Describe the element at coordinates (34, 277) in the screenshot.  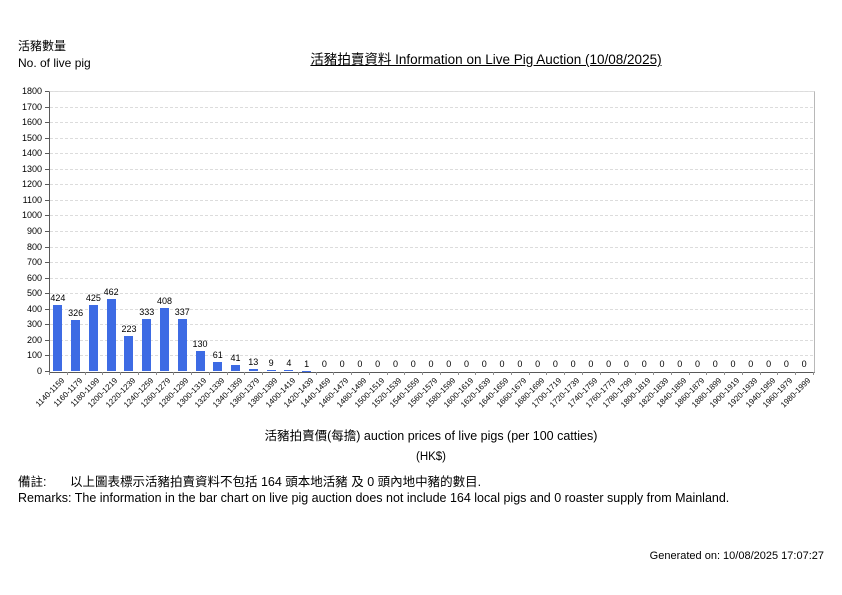
I see `y-tick-label: 600` at that location.